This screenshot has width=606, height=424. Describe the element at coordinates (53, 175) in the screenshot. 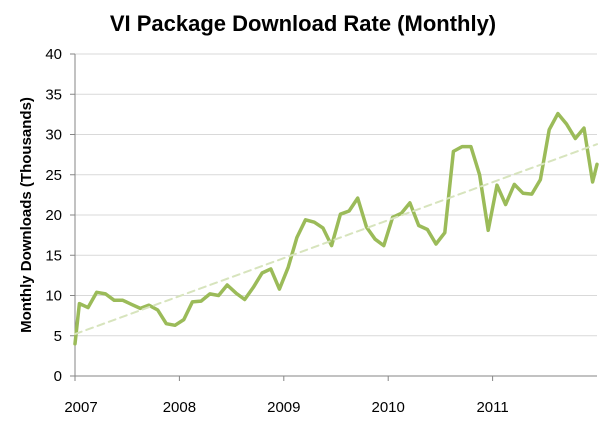

I see `y-tick-label: 25` at that location.